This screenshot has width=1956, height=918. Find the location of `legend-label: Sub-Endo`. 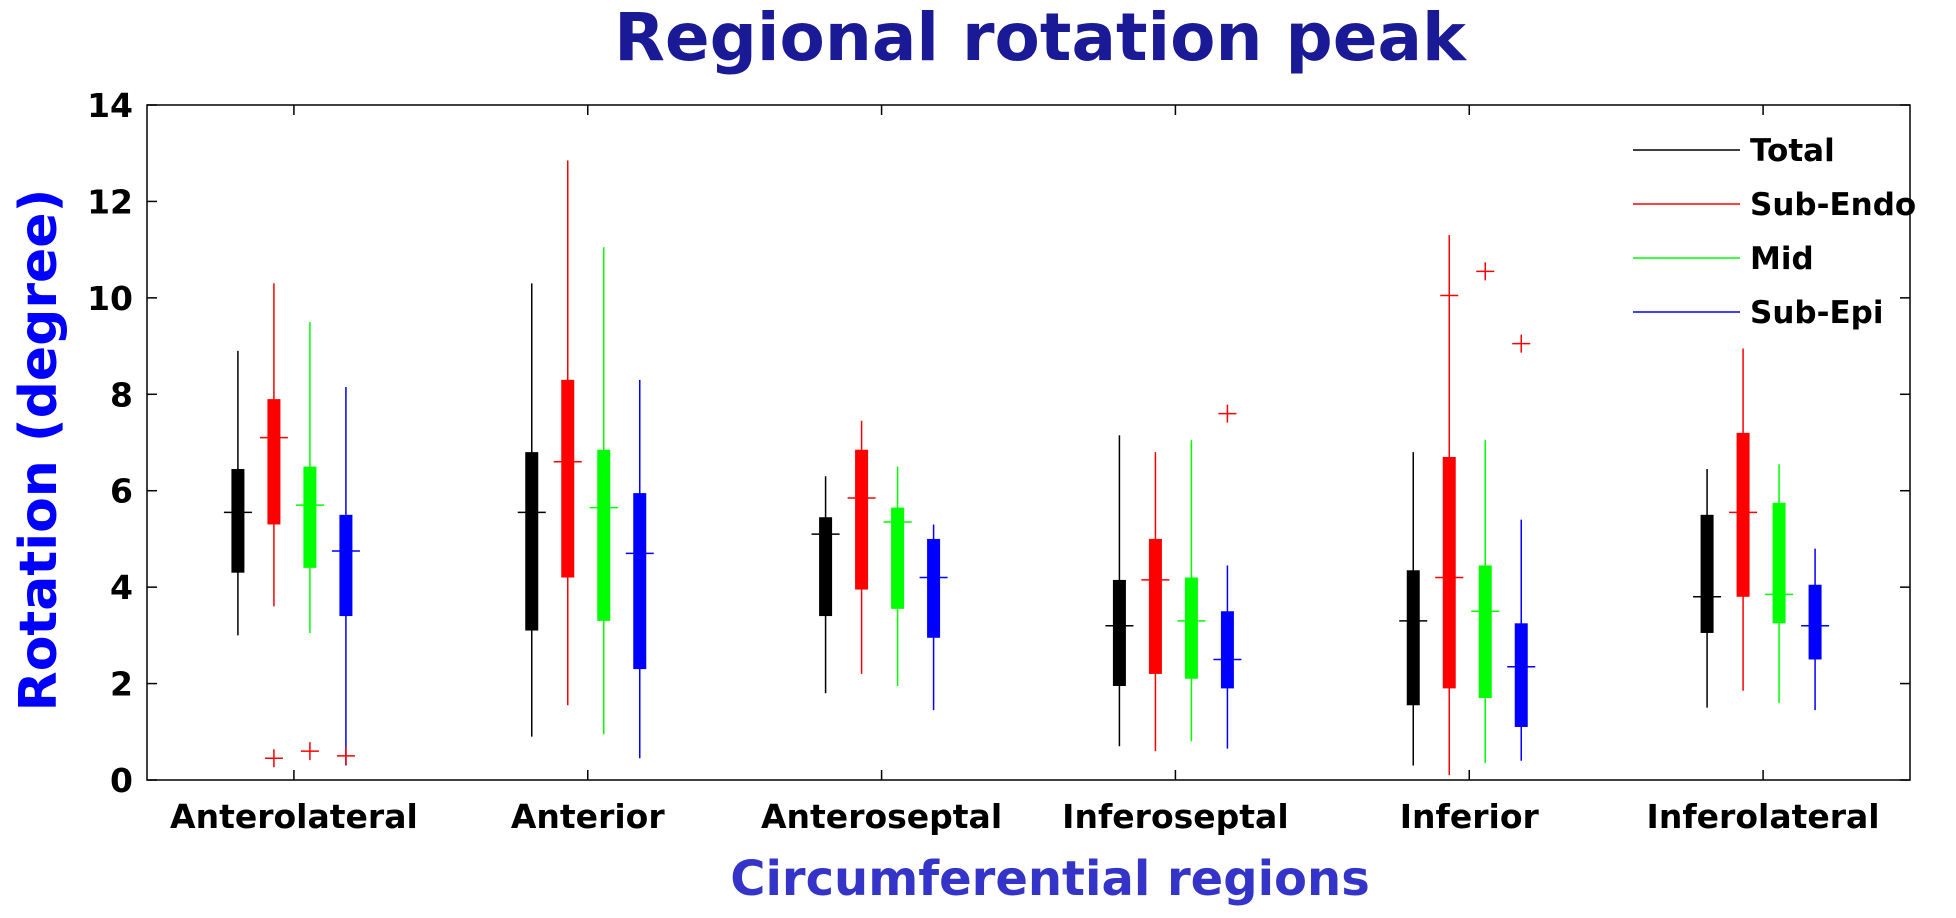

legend-label: Sub-Endo is located at coordinates (1833, 205).